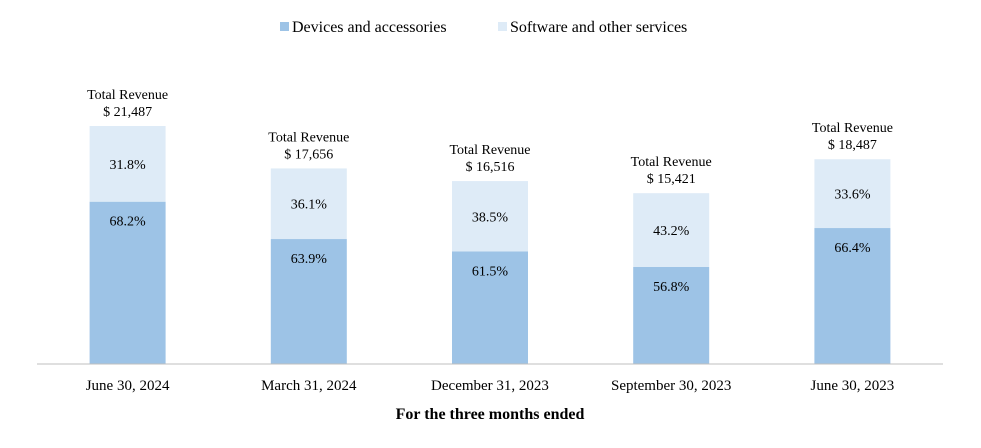 Image resolution: width=981 pixels, height=448 pixels. I want to click on data-label-devices: 66.4%, so click(852, 248).